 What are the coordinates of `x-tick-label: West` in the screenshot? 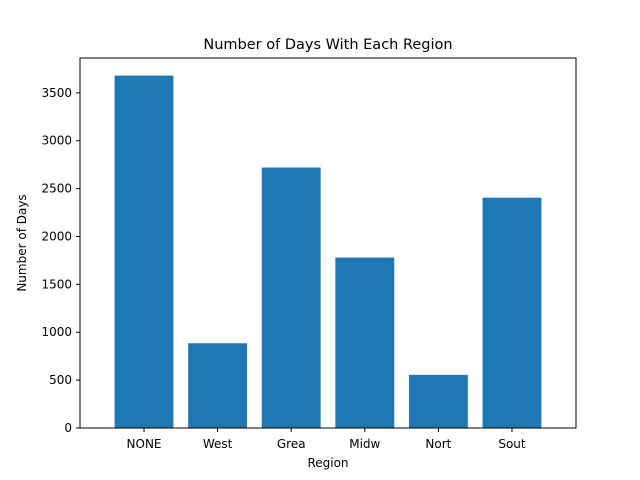 It's located at (218, 444).